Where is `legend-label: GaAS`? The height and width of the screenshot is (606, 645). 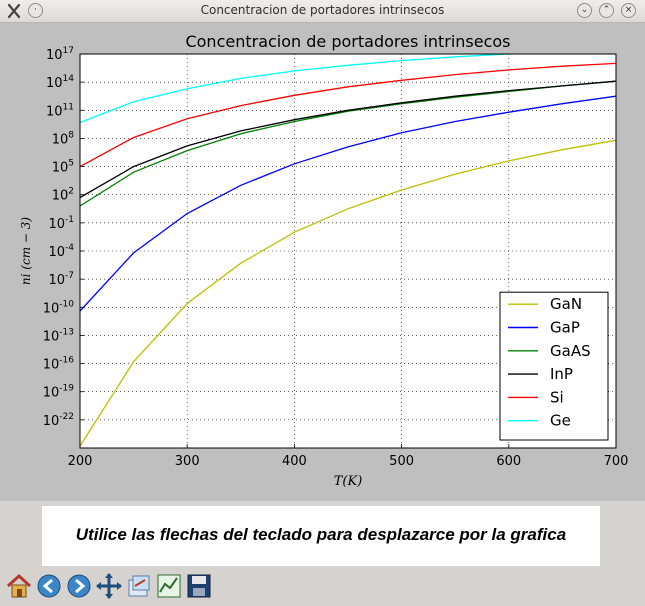
legend-label: GaAS is located at coordinates (570, 351).